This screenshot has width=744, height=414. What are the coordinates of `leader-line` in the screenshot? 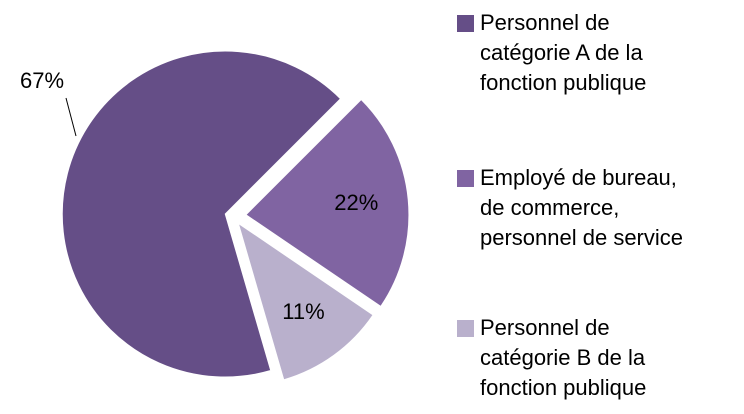 It's located at (71, 117).